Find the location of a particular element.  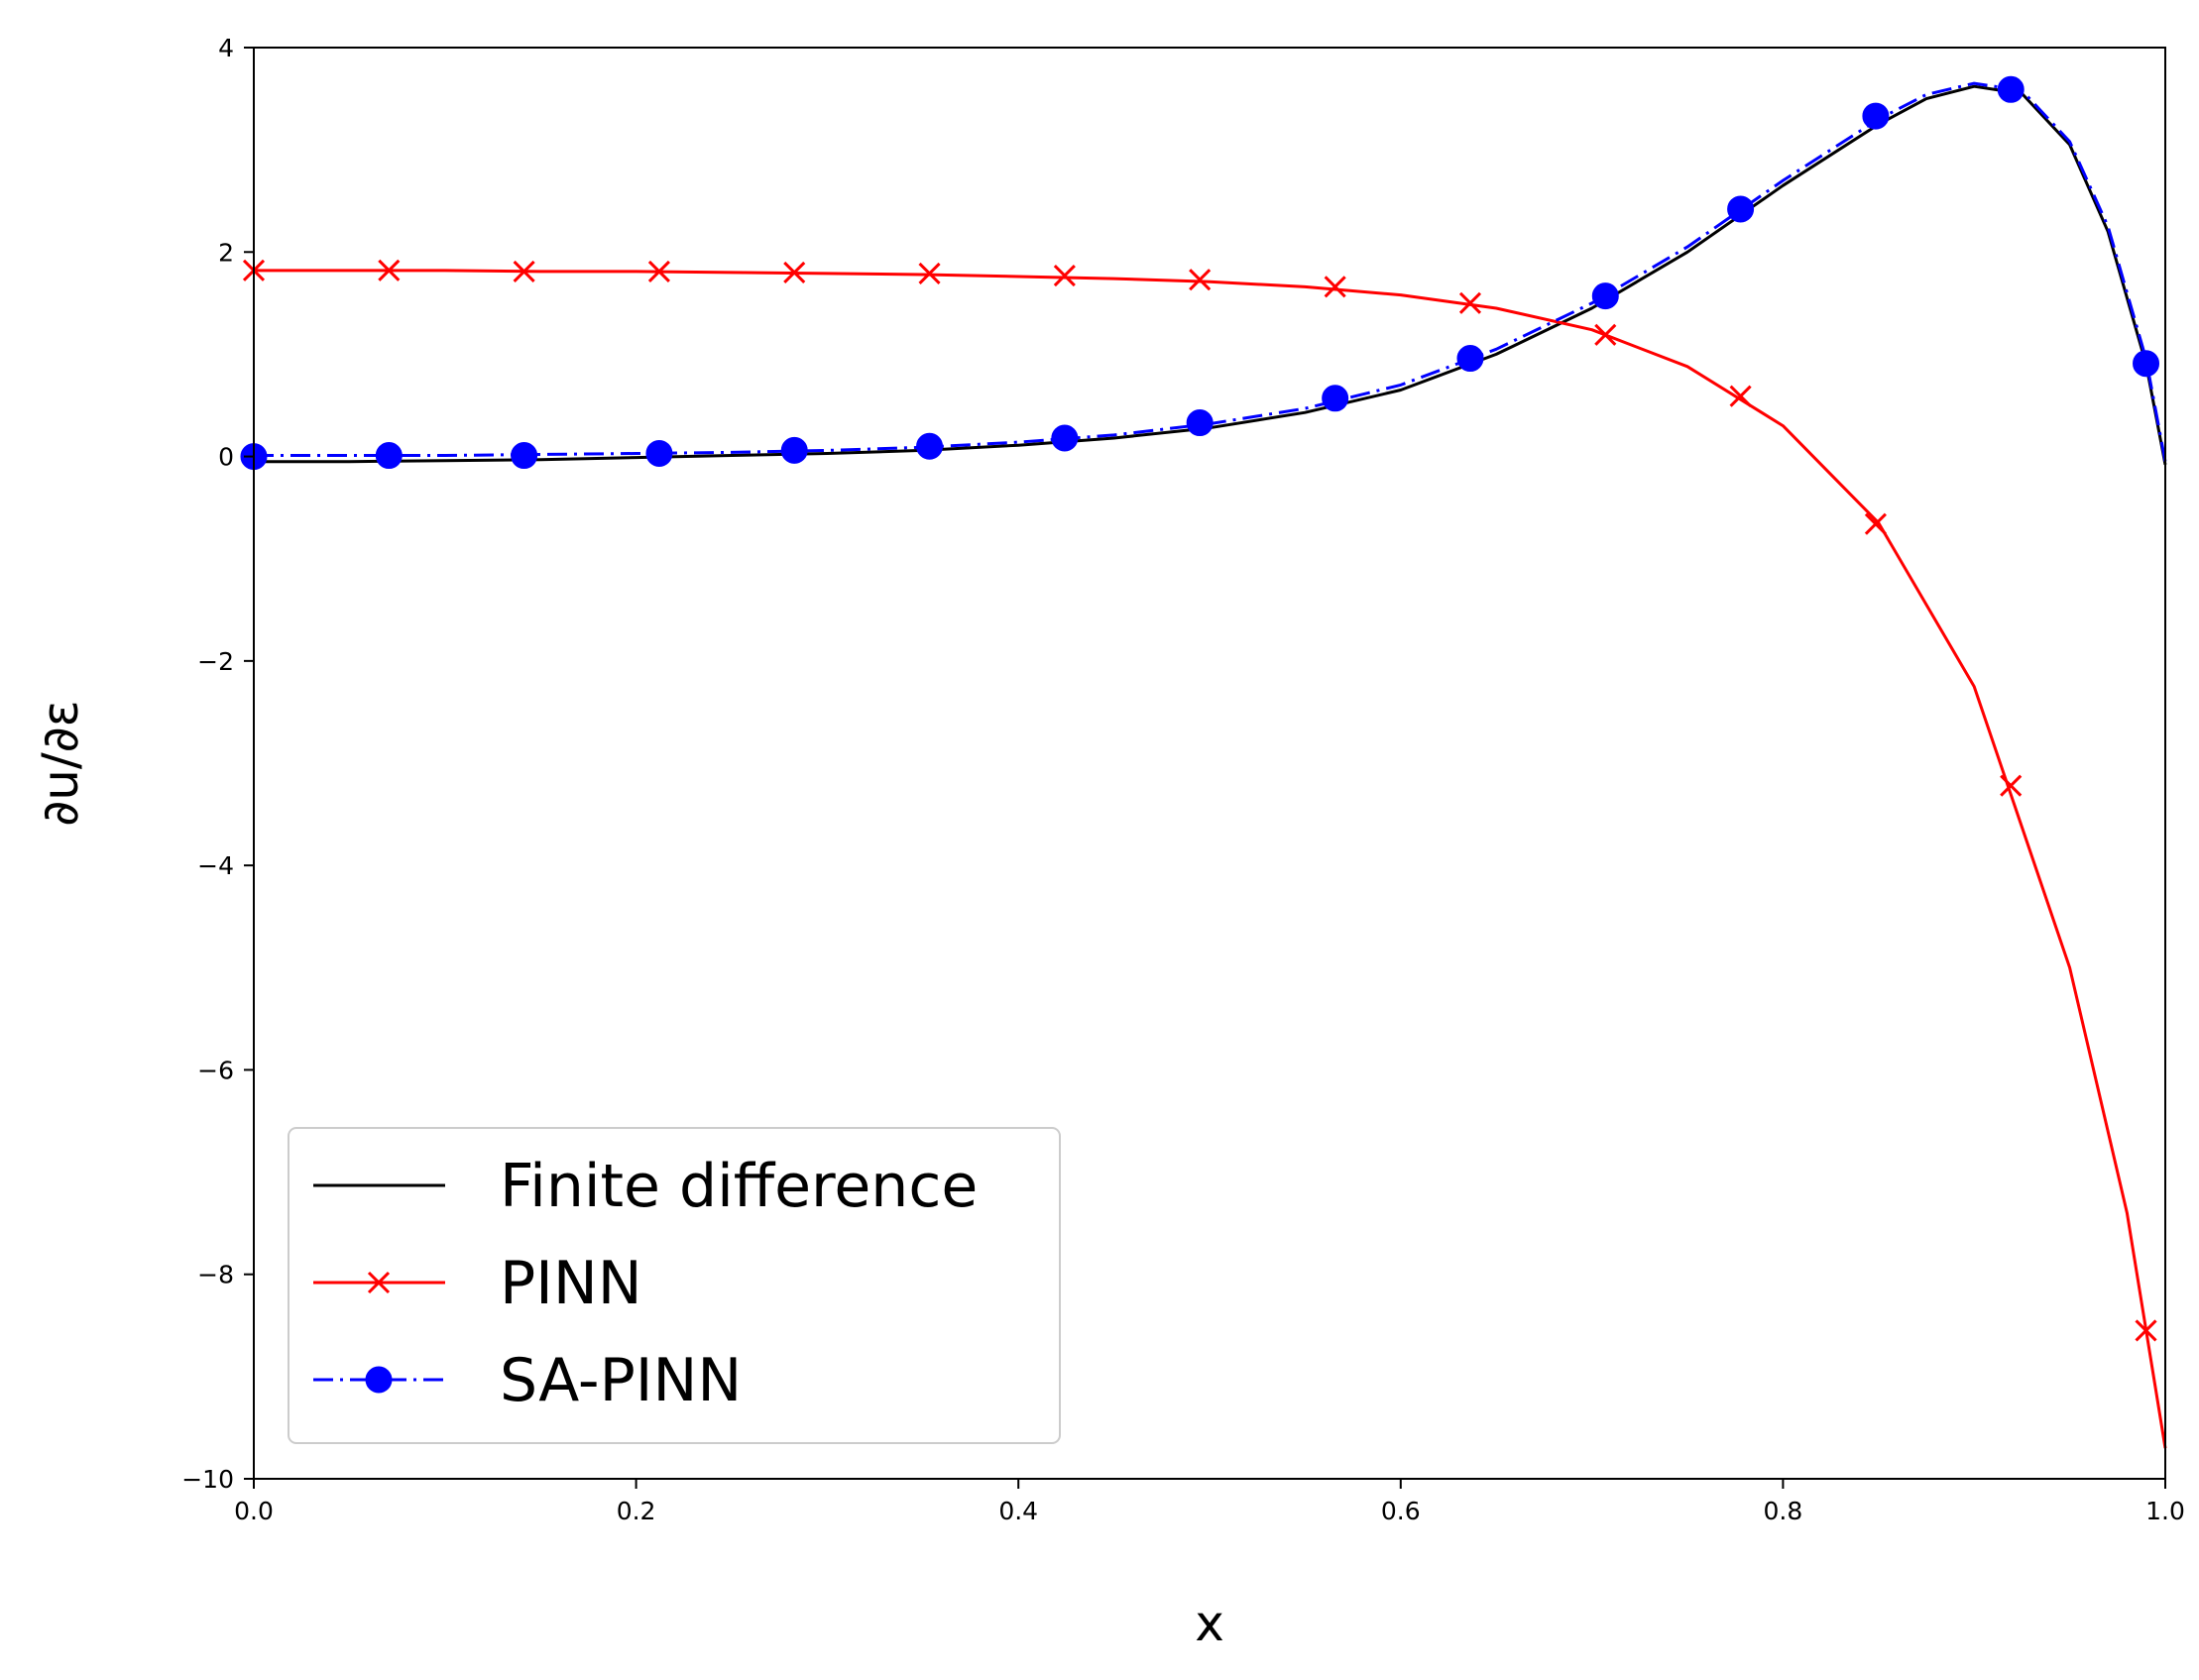

y-tick-label: 4 is located at coordinates (226, 48).